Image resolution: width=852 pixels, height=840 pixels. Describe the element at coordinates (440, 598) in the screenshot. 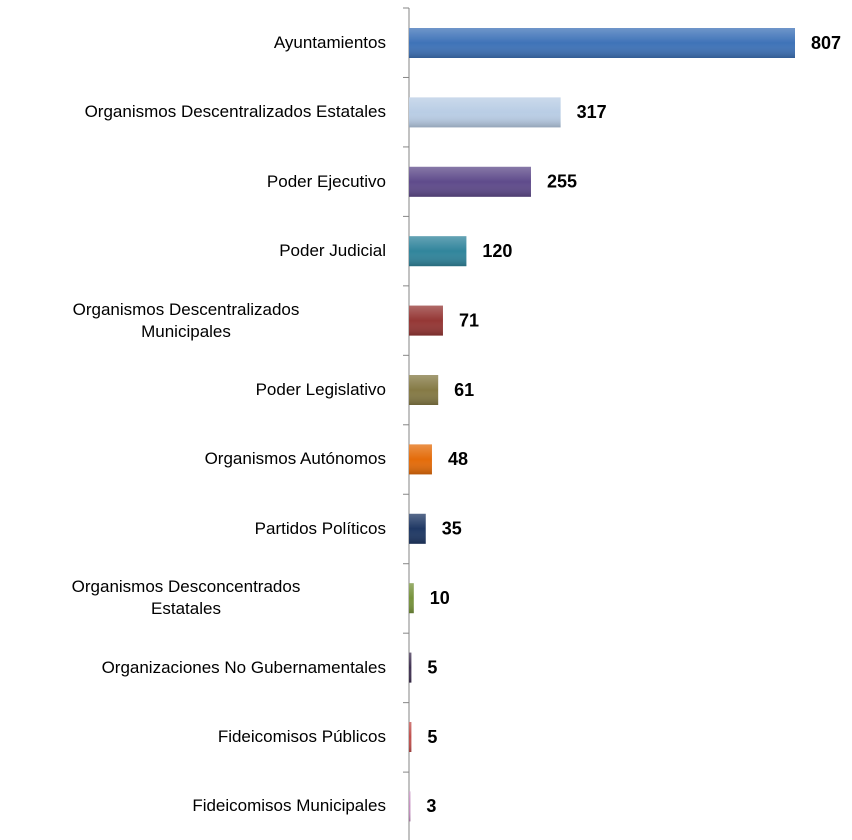

I see `value-label: 10` at that location.